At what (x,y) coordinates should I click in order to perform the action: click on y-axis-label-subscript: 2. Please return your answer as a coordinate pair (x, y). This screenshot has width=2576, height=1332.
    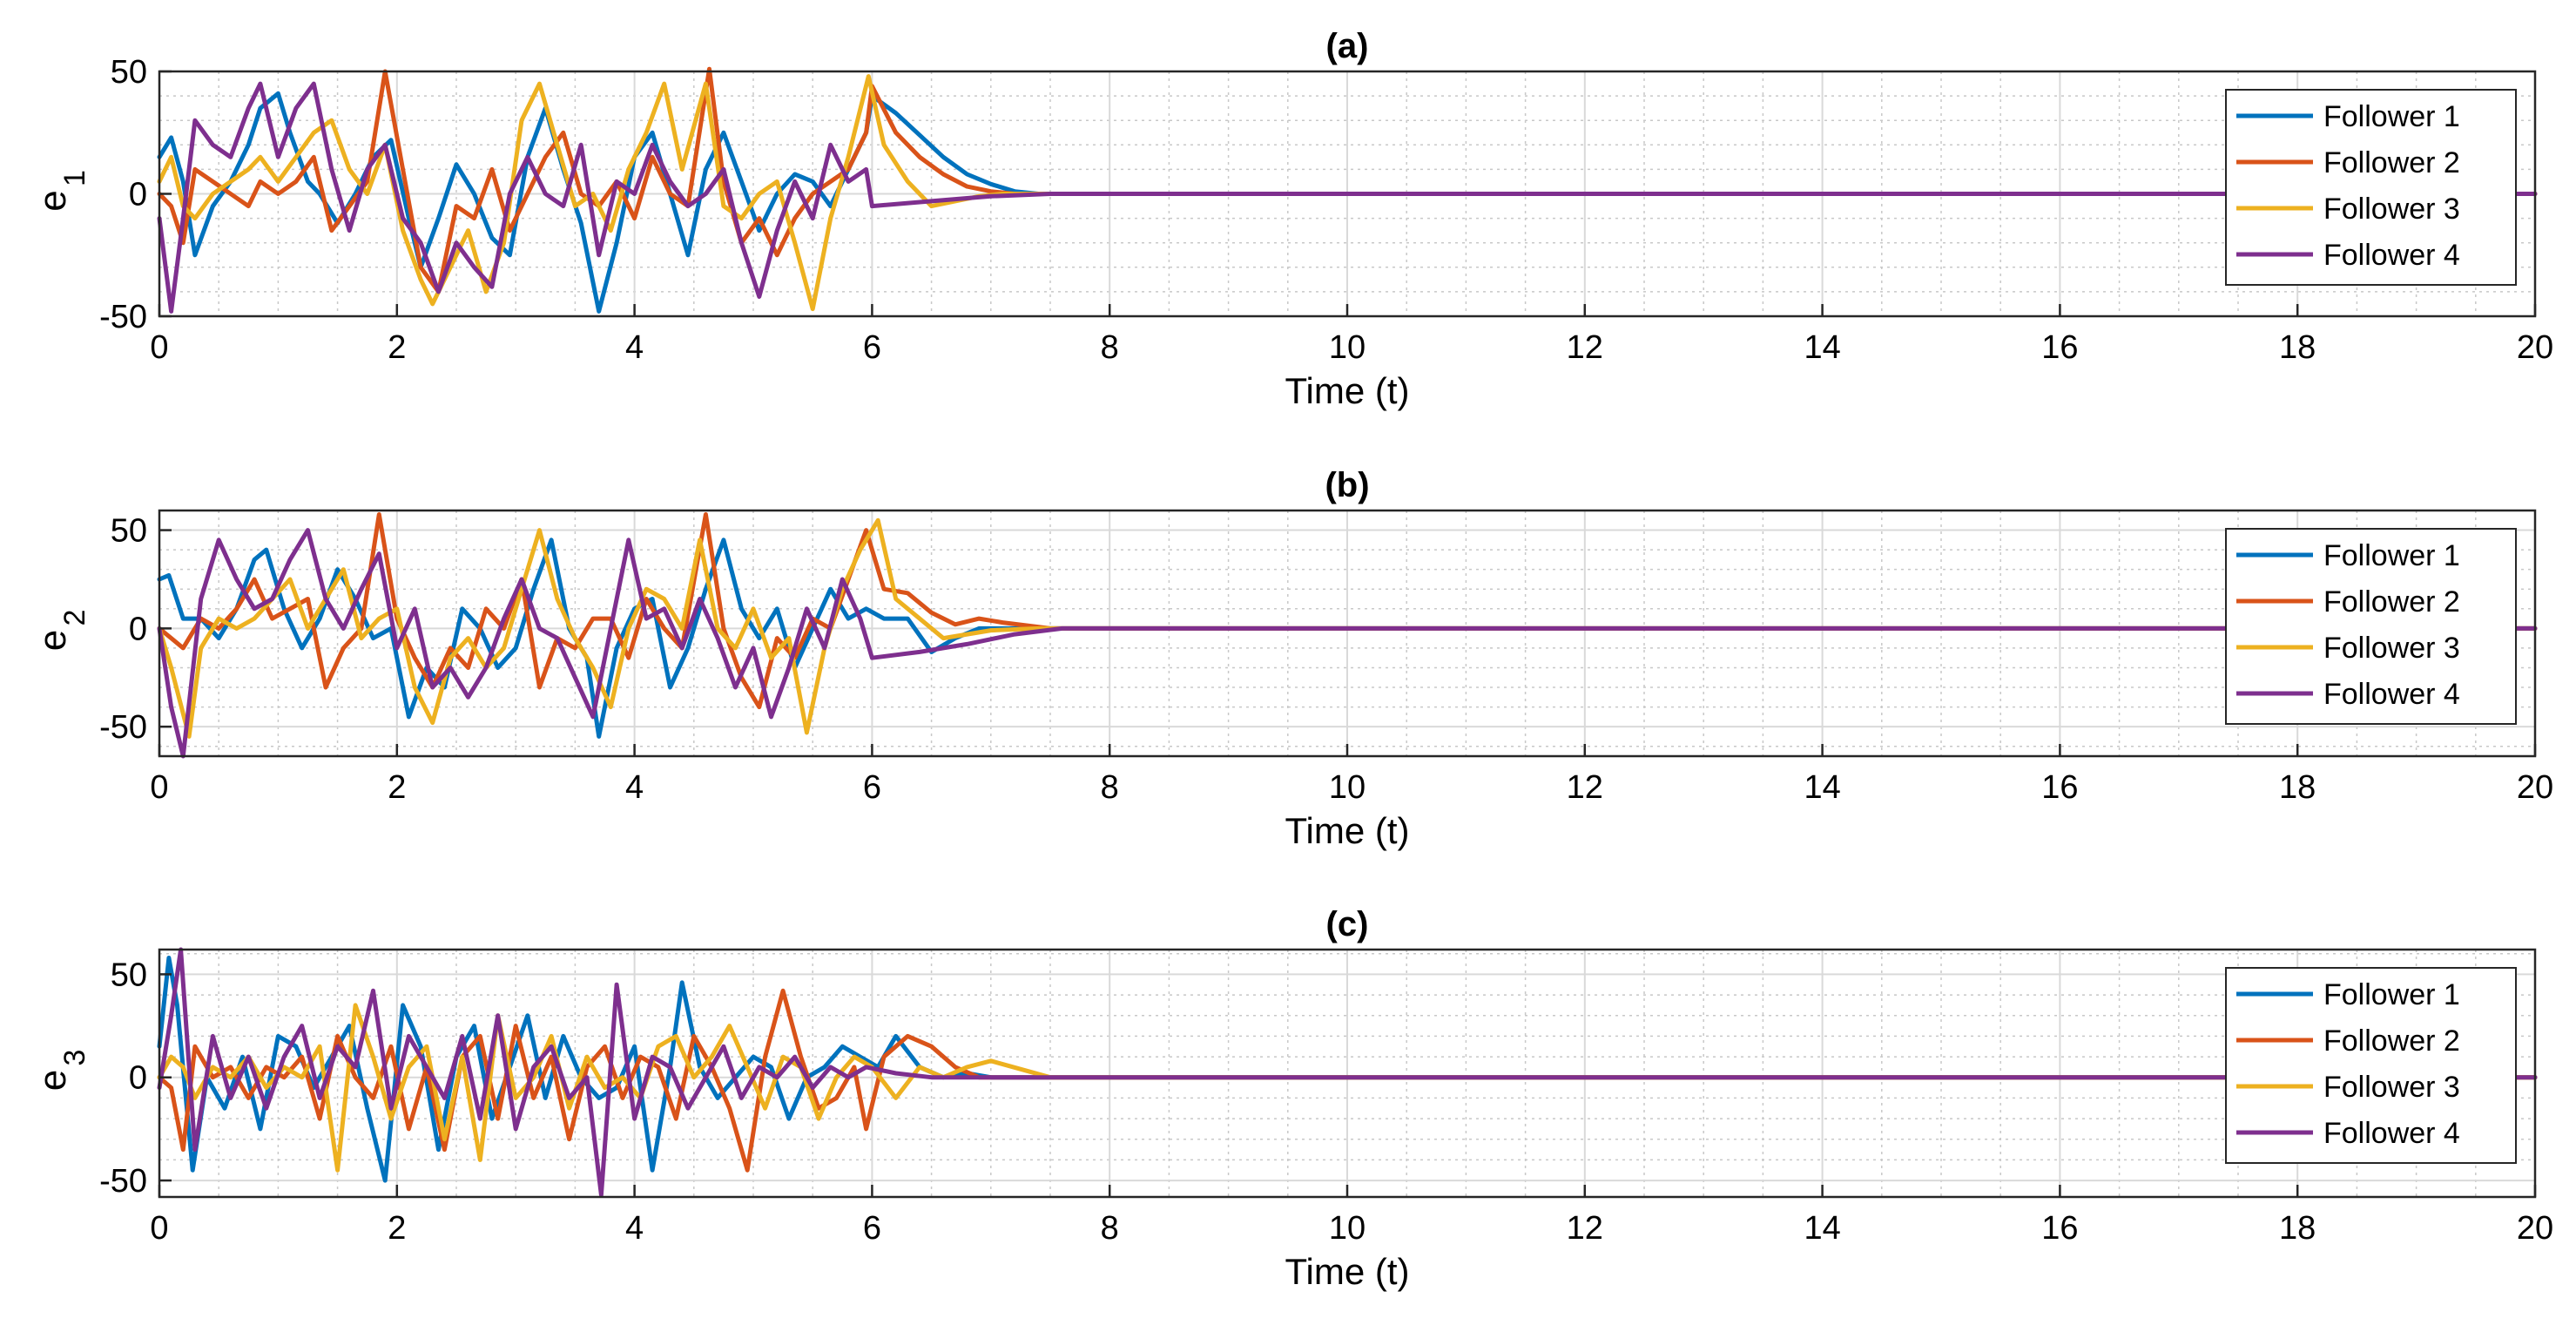
    Looking at the image, I should click on (75, 618).